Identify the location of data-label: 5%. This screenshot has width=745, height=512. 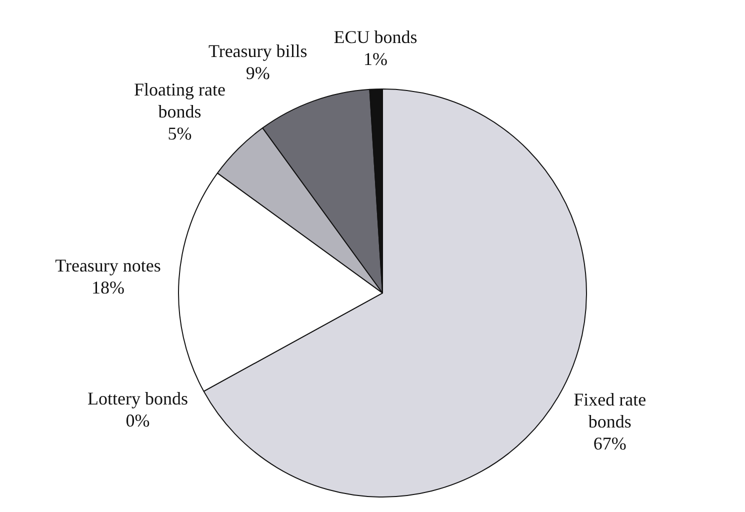
(180, 133).